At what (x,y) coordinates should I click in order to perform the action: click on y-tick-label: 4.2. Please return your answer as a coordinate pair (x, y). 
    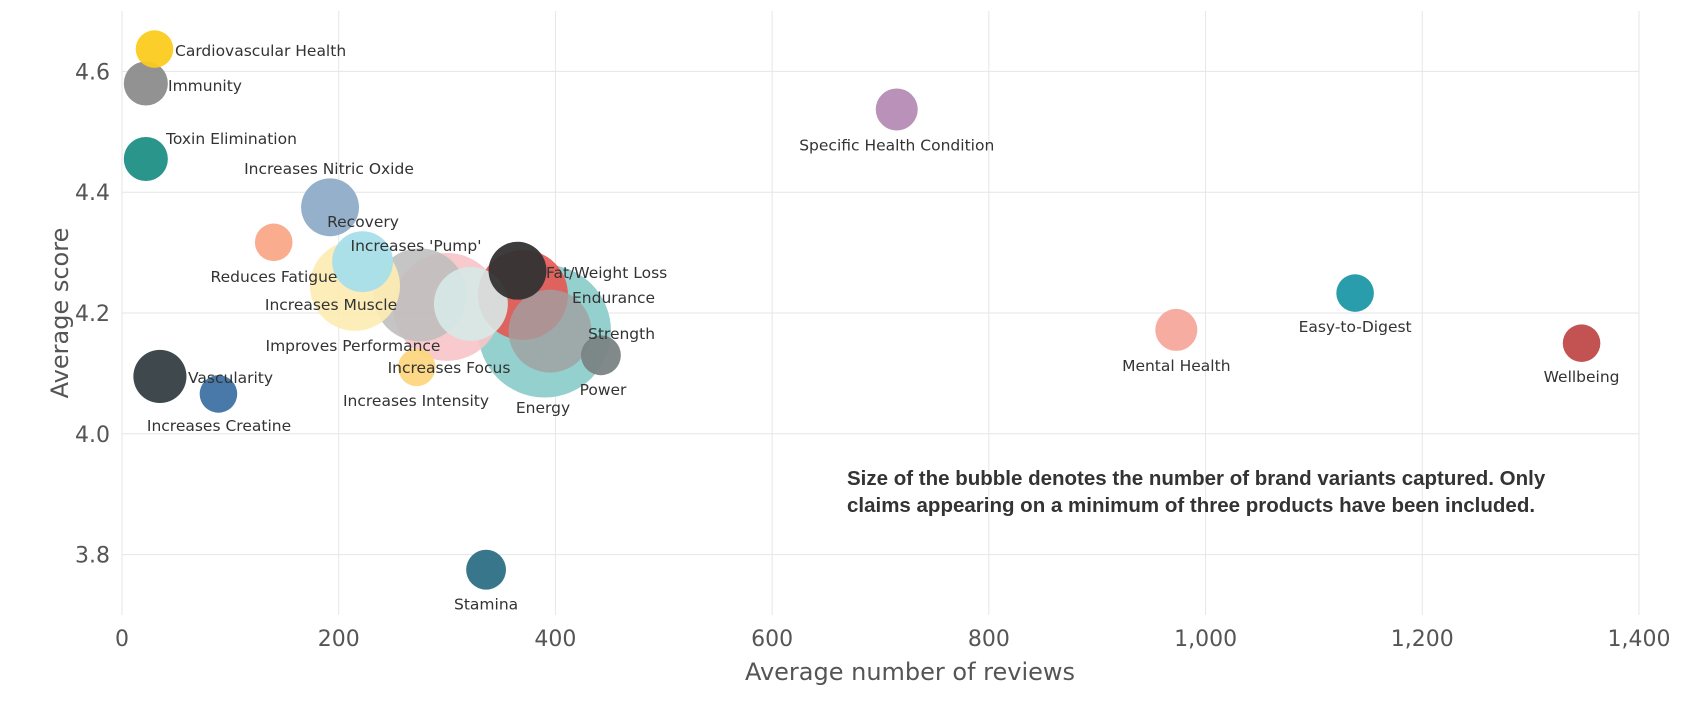
    Looking at the image, I should click on (92, 314).